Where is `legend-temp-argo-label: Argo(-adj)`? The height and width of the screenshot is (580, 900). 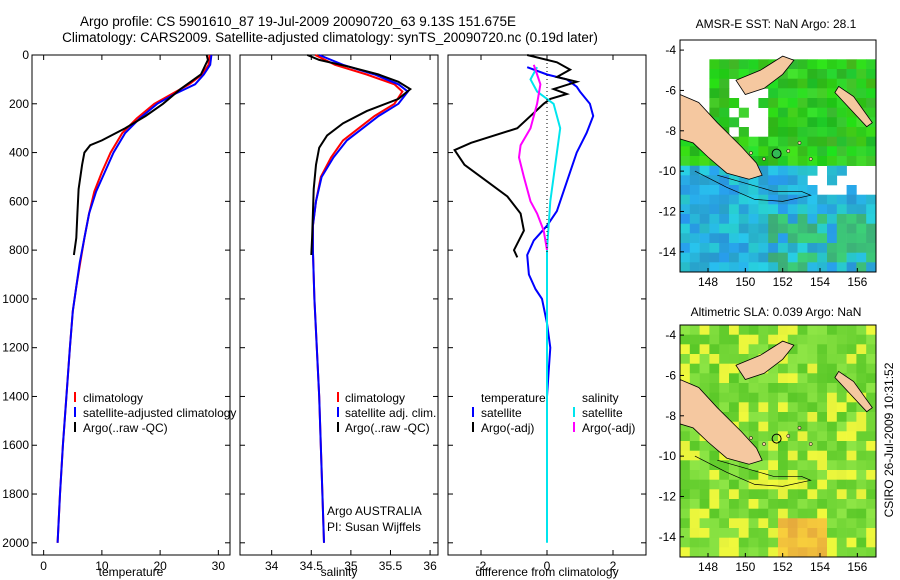
legend-temp-argo-label: Argo(-adj) is located at coordinates (507, 428).